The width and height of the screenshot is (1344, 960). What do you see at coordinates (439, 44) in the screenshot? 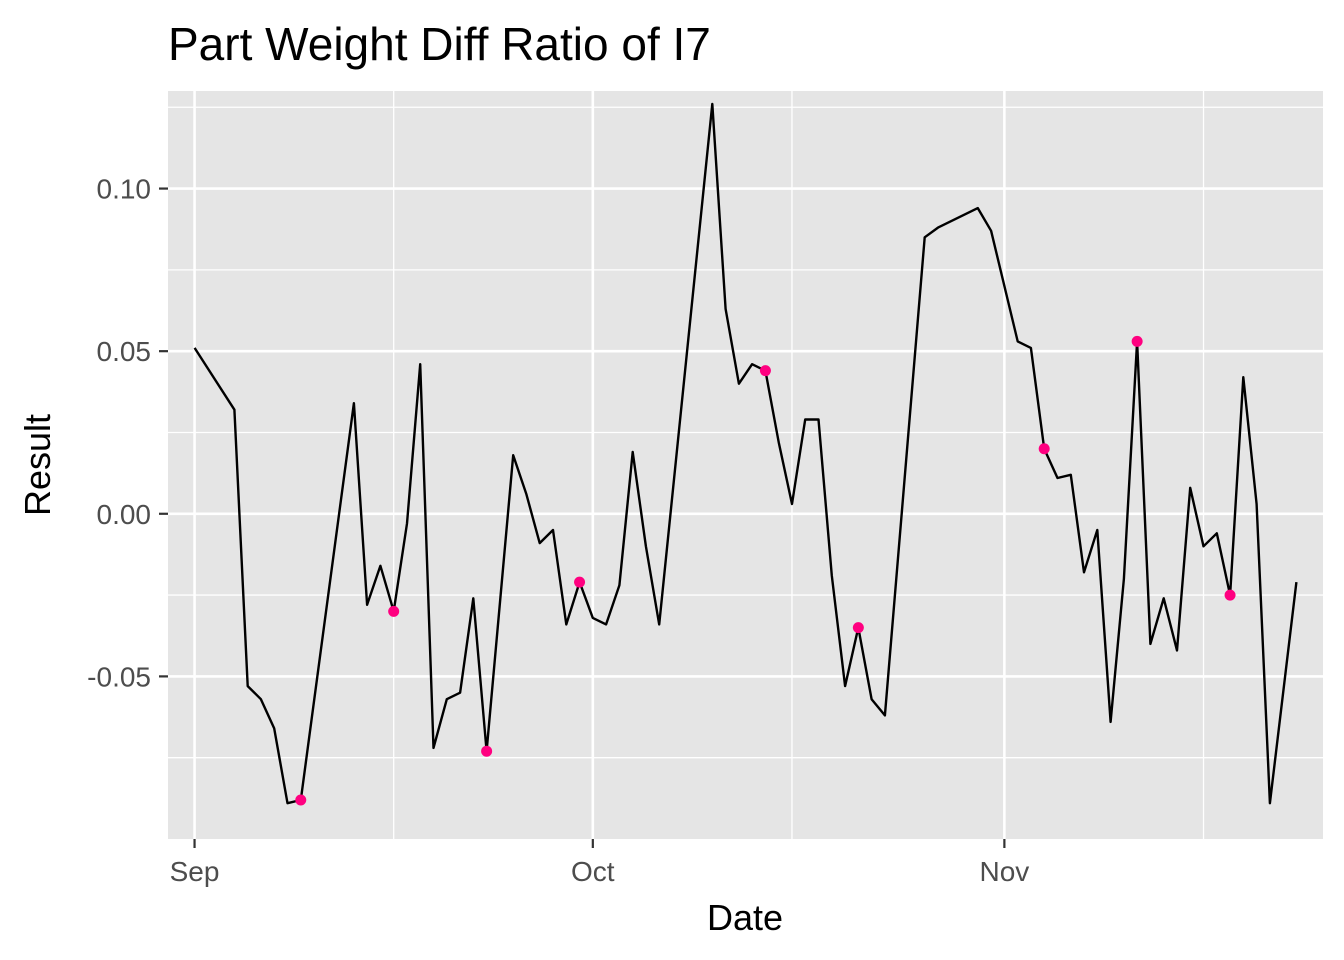
I see `chart-title: Part Weight Diff Ratio of I7` at bounding box center [439, 44].